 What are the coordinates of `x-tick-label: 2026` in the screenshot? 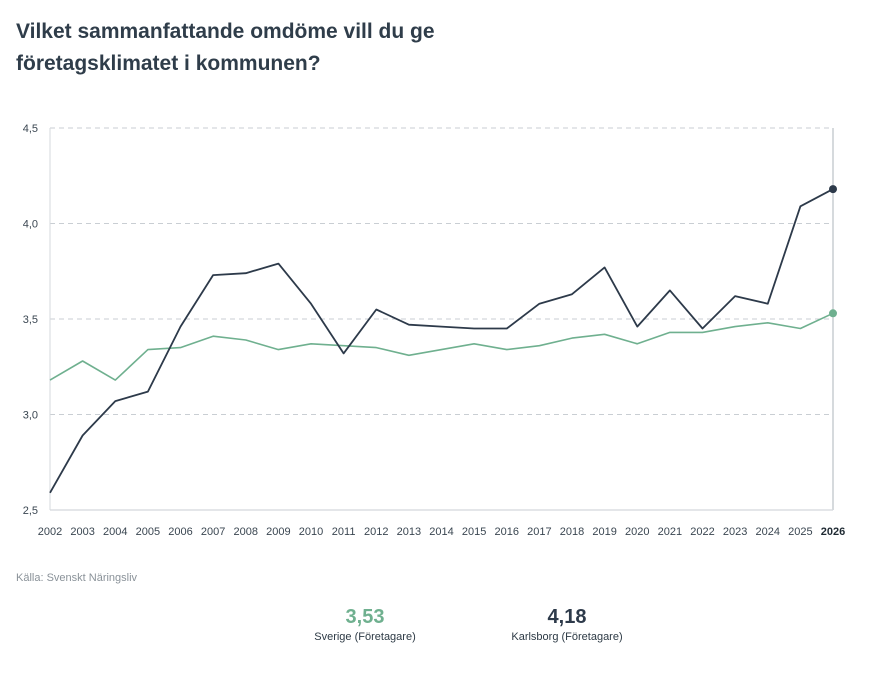 It's located at (833, 532).